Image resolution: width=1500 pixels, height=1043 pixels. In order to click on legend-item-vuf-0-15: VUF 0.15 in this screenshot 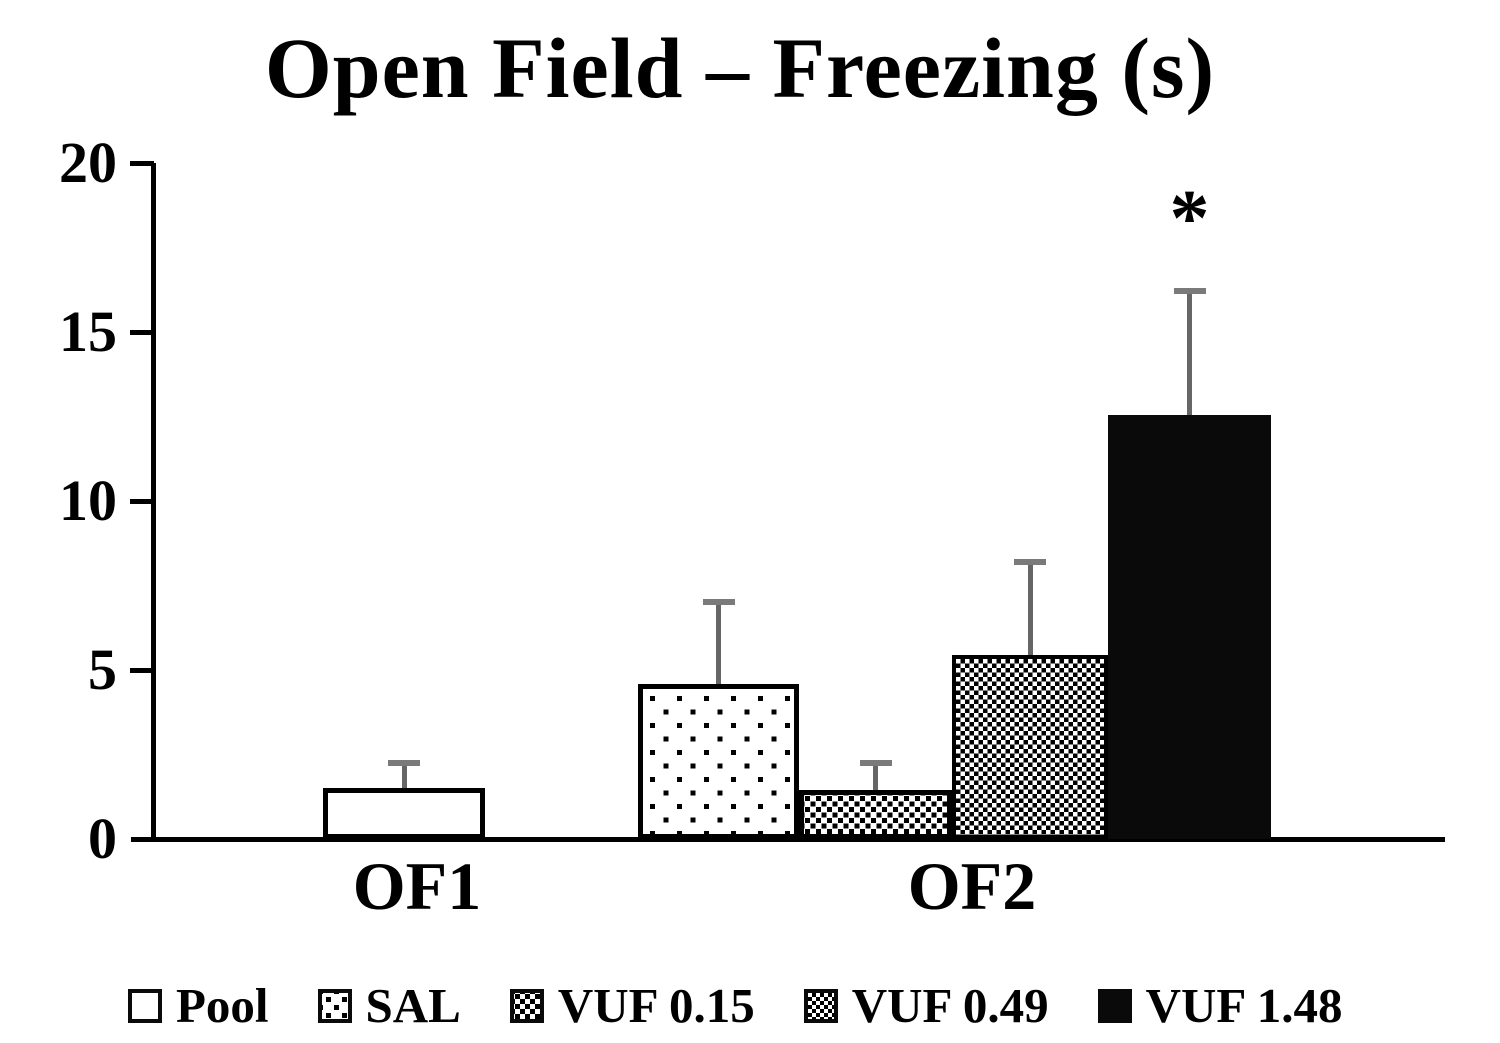, I will do `click(632, 1005)`.